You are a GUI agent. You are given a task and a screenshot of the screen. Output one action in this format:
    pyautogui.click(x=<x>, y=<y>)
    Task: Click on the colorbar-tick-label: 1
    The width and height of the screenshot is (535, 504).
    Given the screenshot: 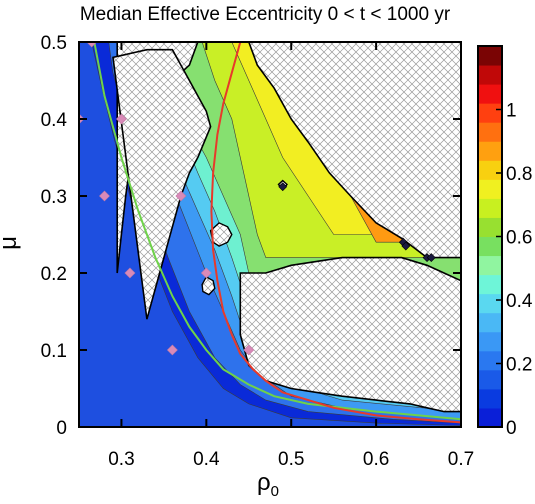 What is the action you would take?
    pyautogui.click(x=511, y=111)
    